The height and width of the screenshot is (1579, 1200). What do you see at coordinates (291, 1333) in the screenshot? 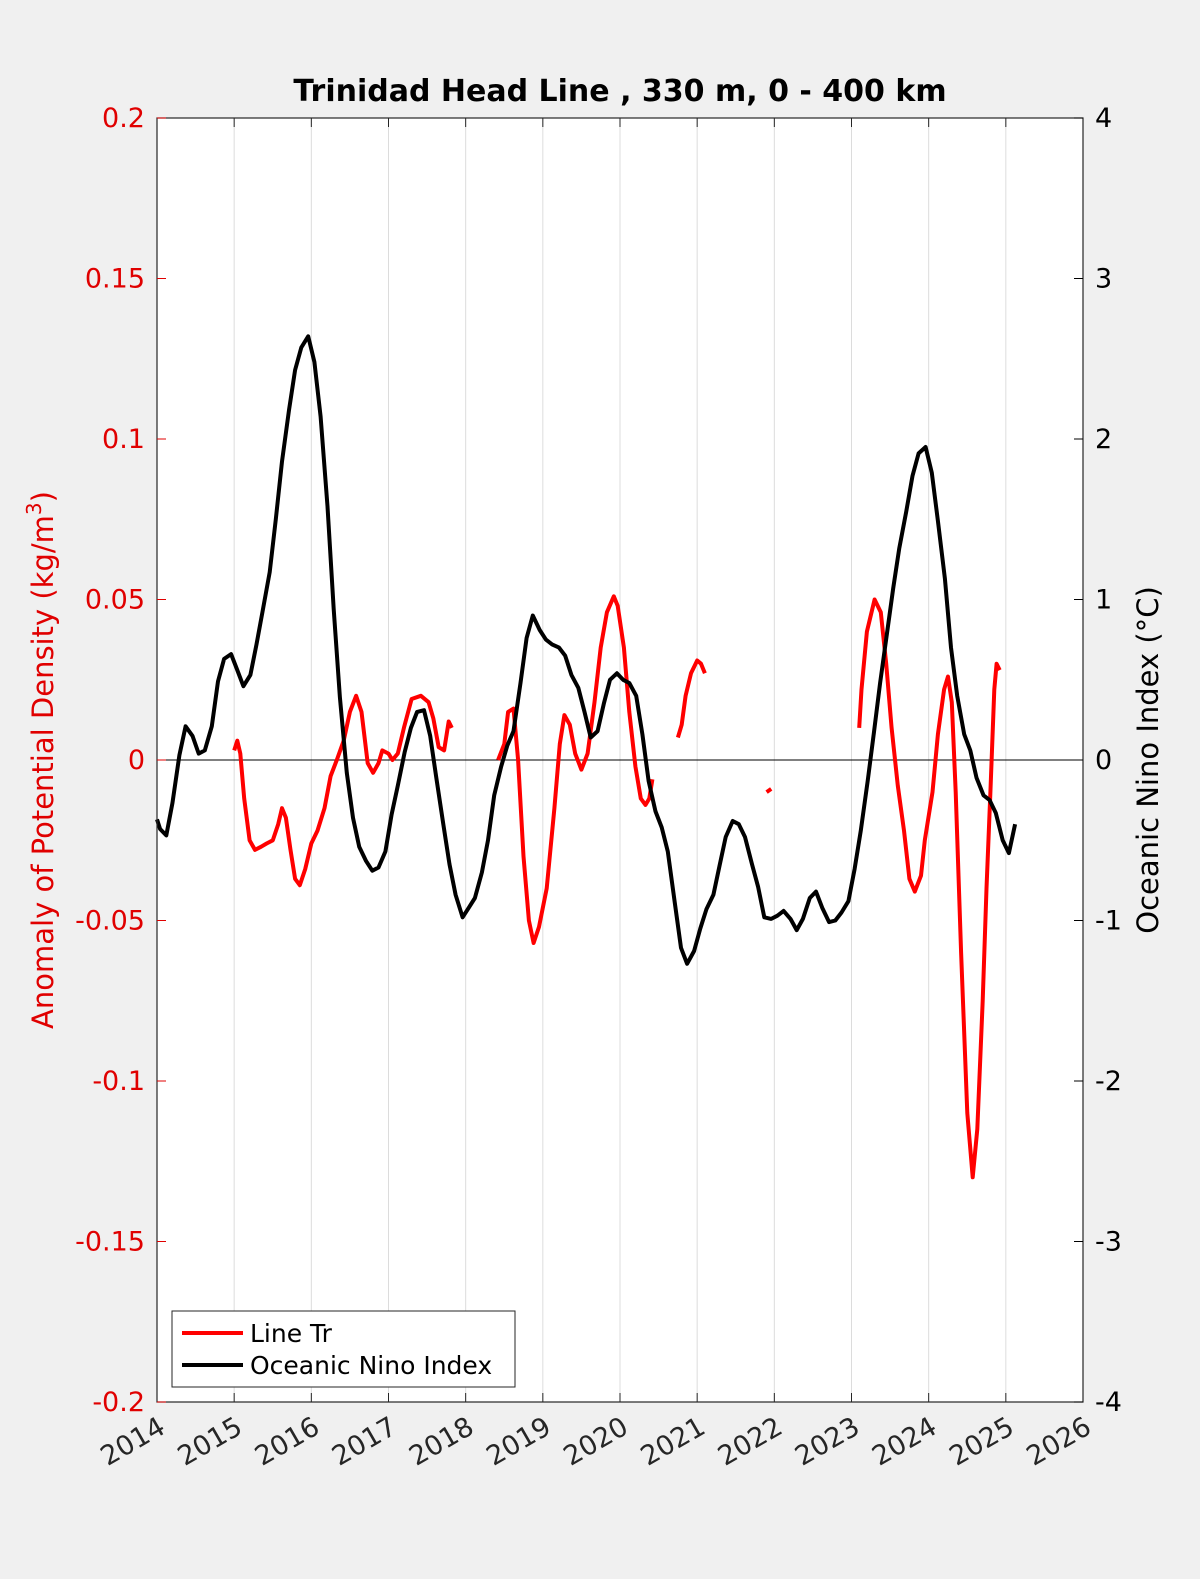
I see `legend-label-line-tr: Line Tr` at bounding box center [291, 1333].